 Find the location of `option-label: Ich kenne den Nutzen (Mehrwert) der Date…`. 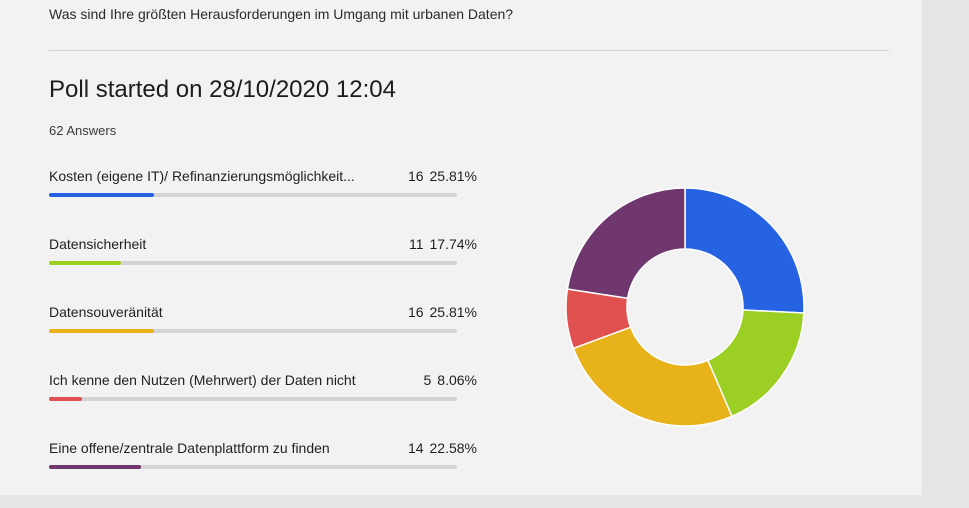

option-label: Ich kenne den Nutzen (Mehrwert) der Date… is located at coordinates (202, 380).